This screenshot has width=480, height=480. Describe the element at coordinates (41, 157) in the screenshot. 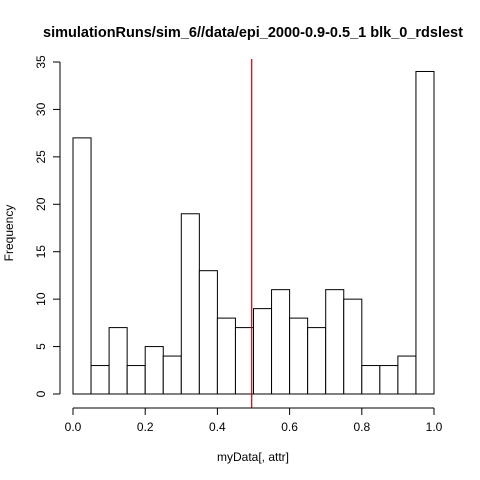

I see `y-tick-label: 25` at that location.